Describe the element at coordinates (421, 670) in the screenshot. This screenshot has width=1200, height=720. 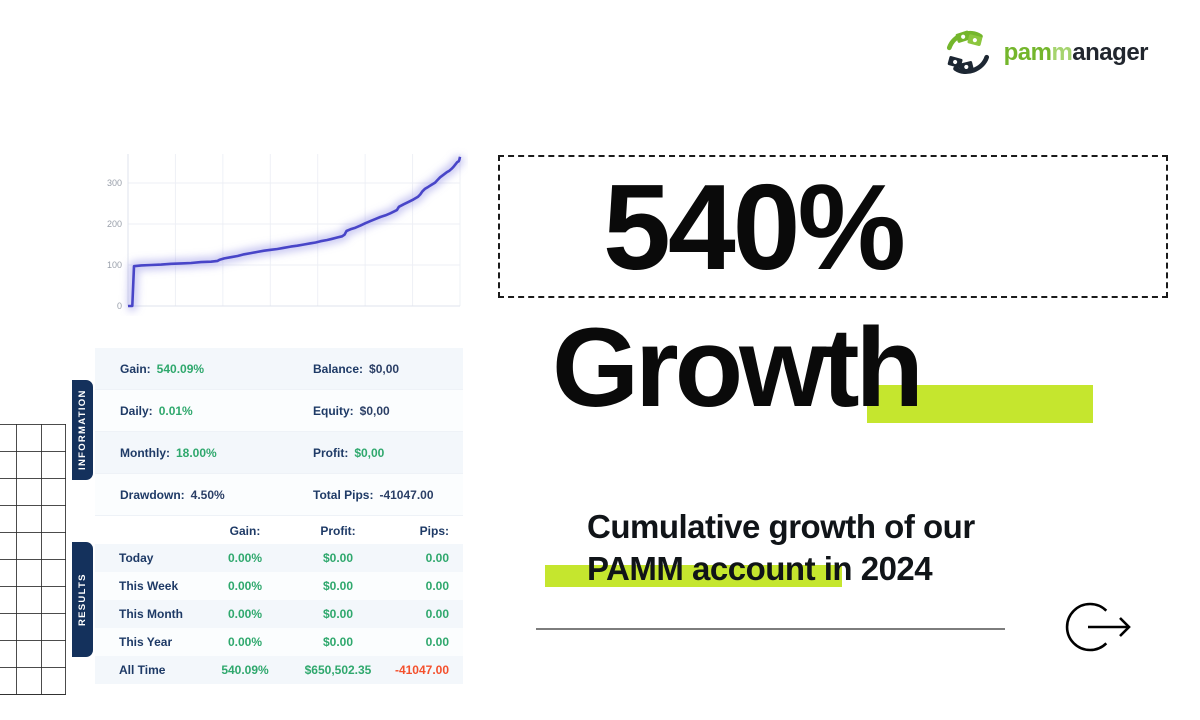
I see `pips-value: -41047.00` at that location.